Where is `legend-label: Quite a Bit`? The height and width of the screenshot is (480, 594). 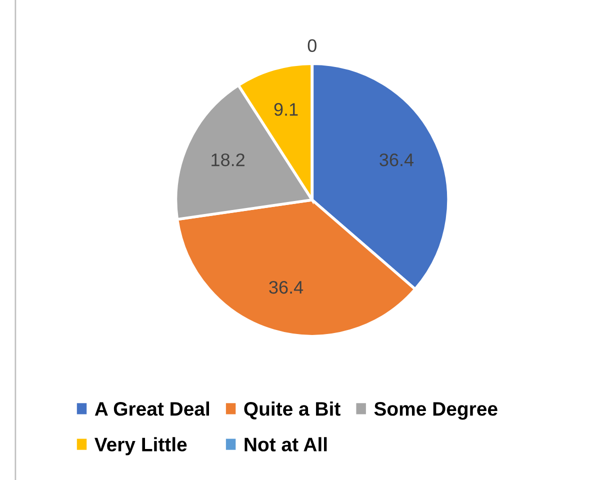 legend-label: Quite a Bit is located at coordinates (292, 411).